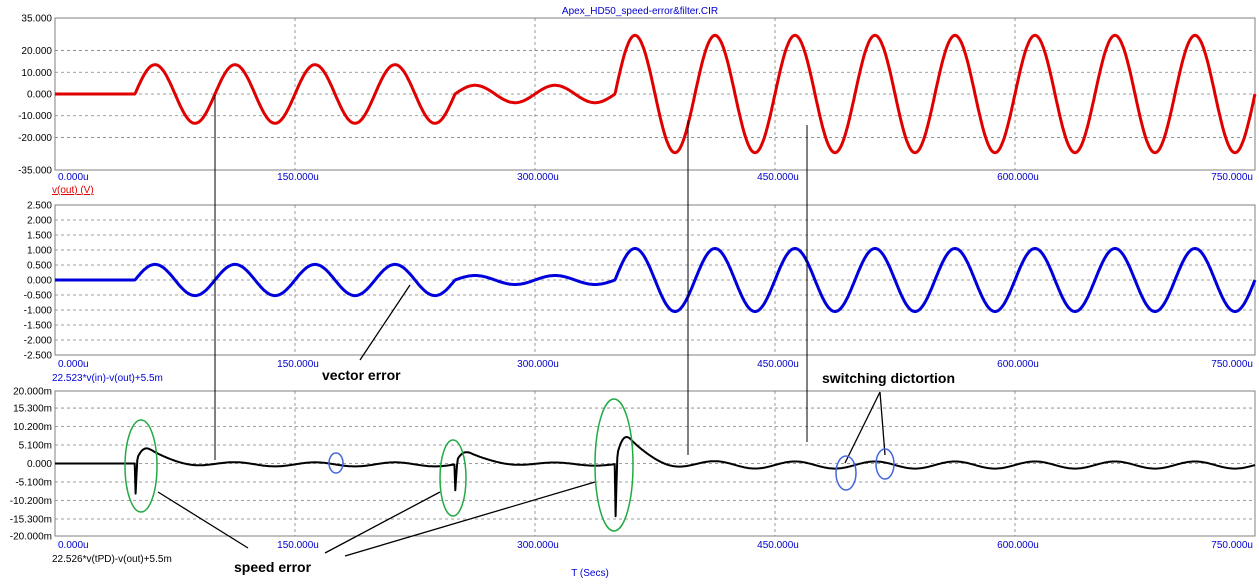 The image size is (1259, 585). I want to click on series-name-label: v(out) (V), so click(73, 190).